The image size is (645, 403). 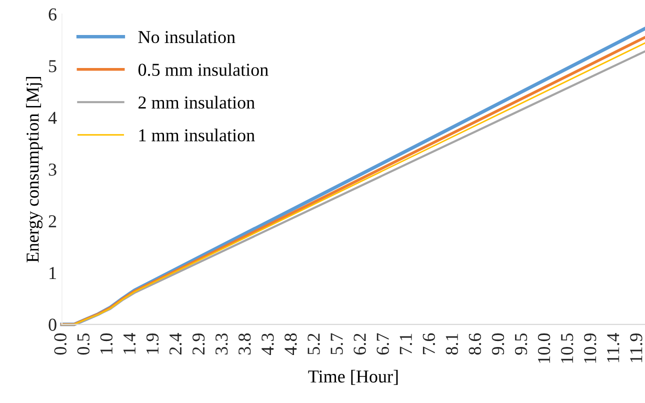 What do you see at coordinates (636, 347) in the screenshot?
I see `x-tick-label: 11.9` at bounding box center [636, 347].